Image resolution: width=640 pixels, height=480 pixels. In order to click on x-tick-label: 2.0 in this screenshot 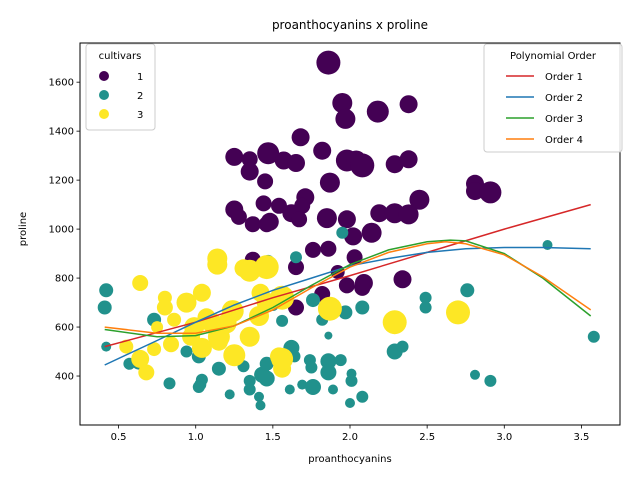, I will do `click(350, 437)`.